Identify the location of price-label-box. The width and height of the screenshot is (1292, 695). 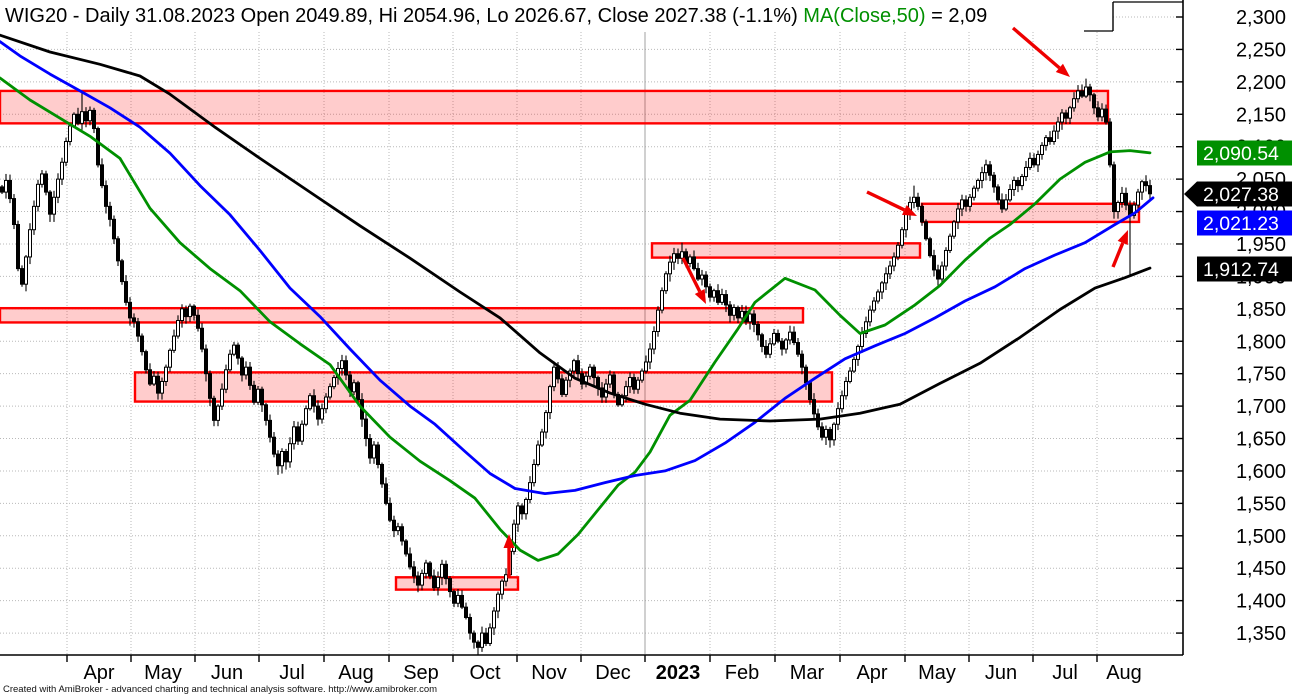
(1244, 194).